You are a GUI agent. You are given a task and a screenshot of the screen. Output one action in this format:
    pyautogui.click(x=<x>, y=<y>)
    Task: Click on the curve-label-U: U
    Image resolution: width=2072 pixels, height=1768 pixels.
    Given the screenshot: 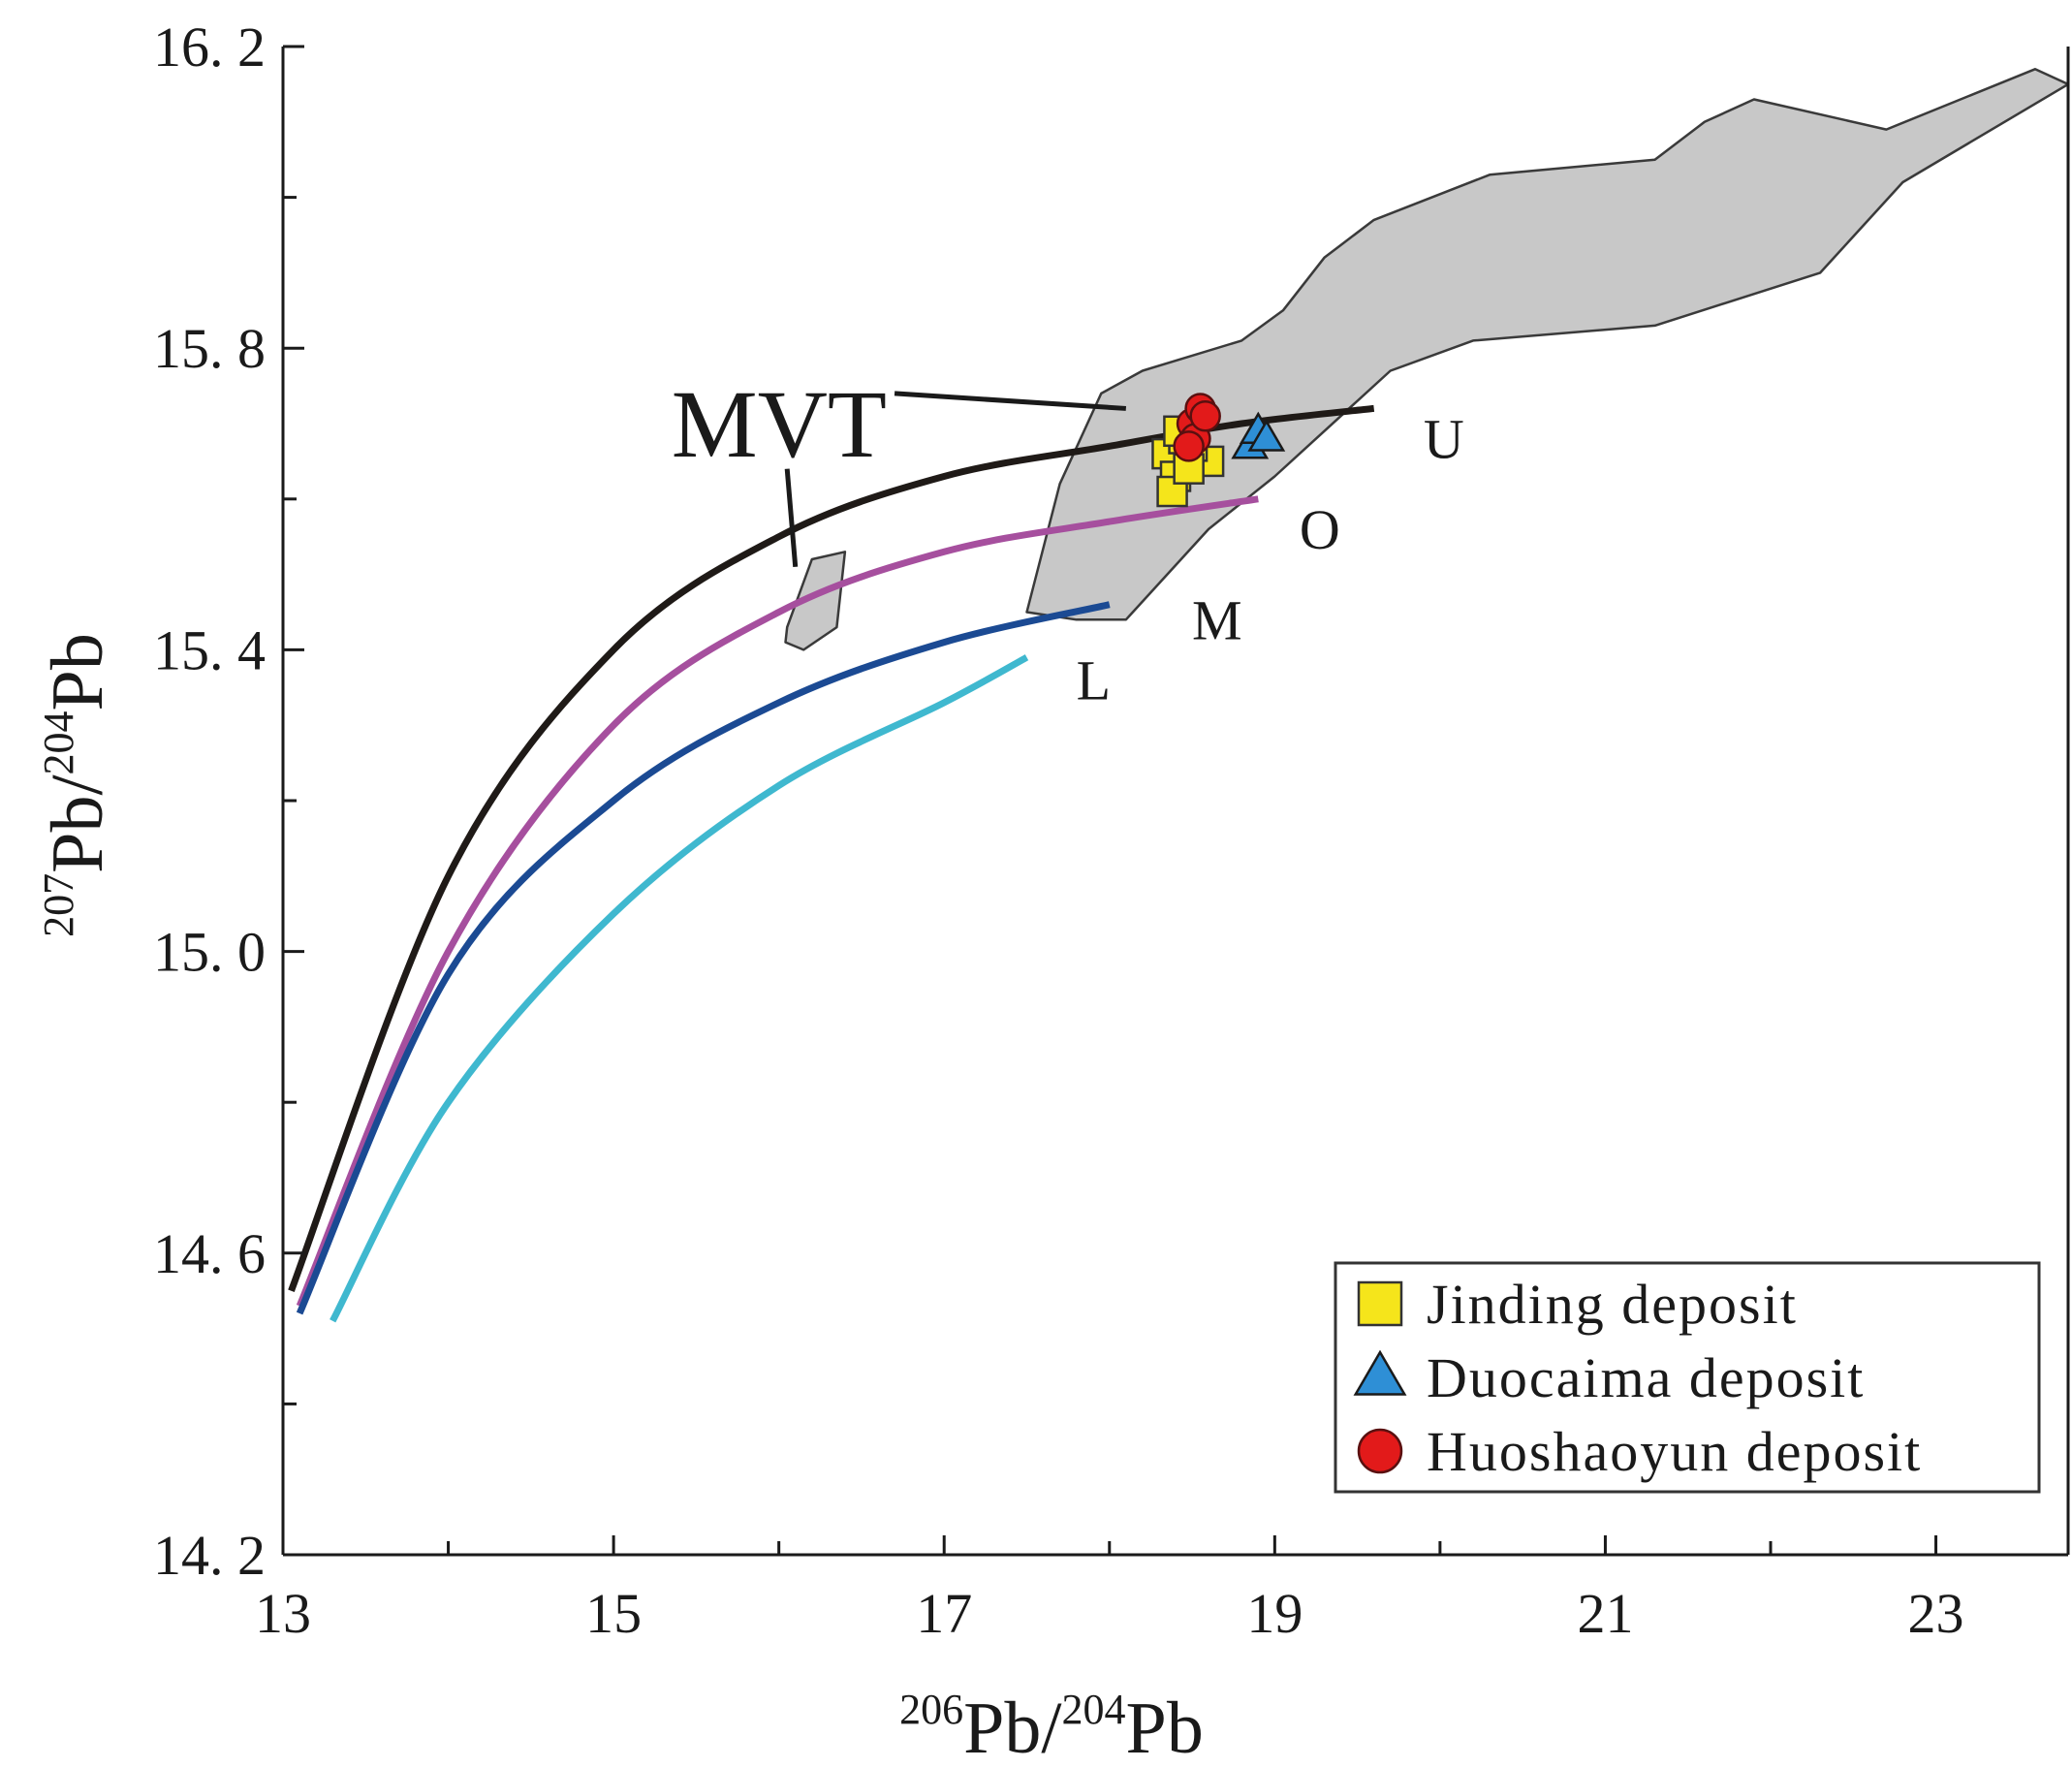 What is the action you would take?
    pyautogui.click(x=1444, y=440)
    